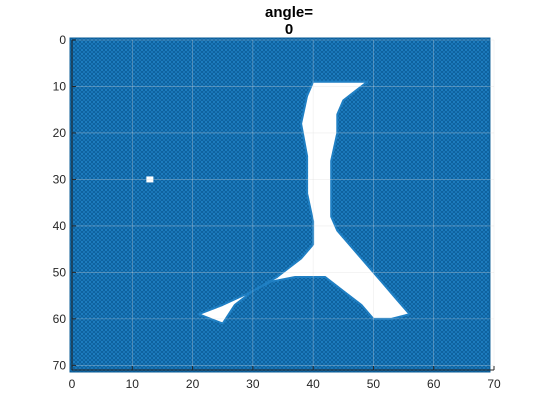 The height and width of the screenshot is (420, 560). What do you see at coordinates (60, 272) in the screenshot?
I see `y-tick-label: 50` at bounding box center [60, 272].